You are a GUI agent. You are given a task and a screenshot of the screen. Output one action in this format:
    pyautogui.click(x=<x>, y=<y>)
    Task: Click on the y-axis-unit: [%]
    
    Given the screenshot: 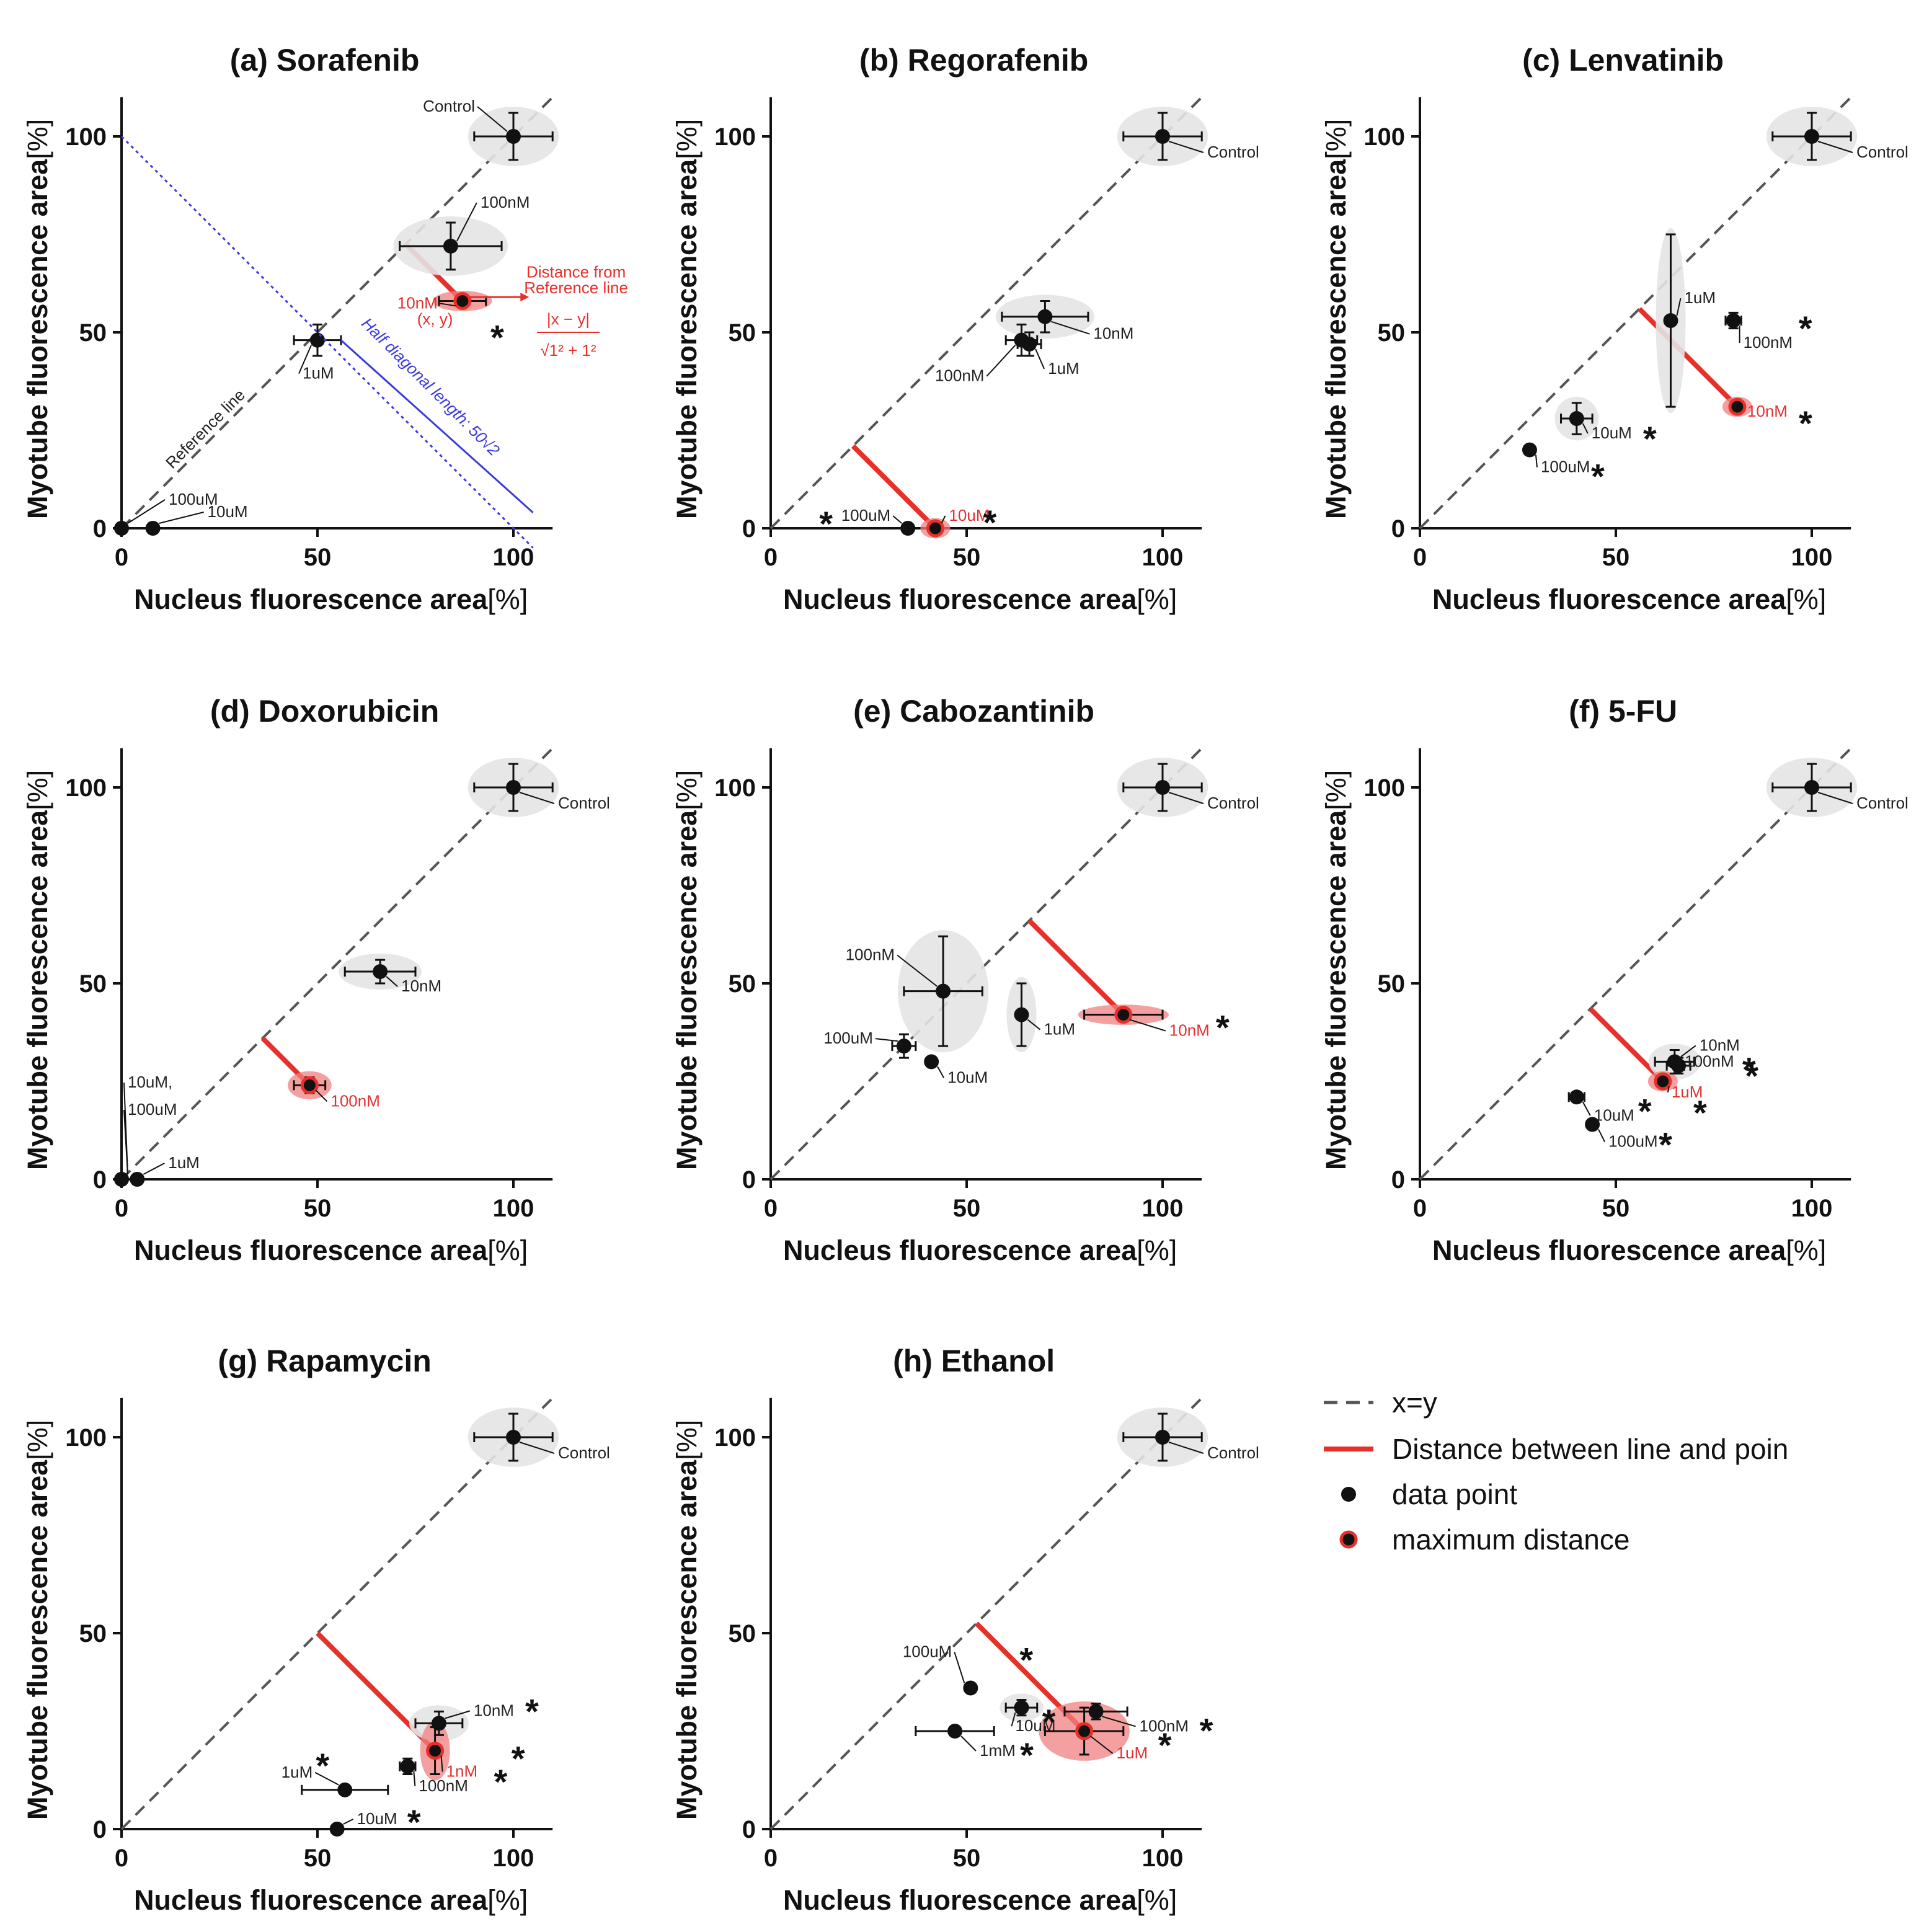 What is the action you would take?
    pyautogui.click(x=687, y=1440)
    